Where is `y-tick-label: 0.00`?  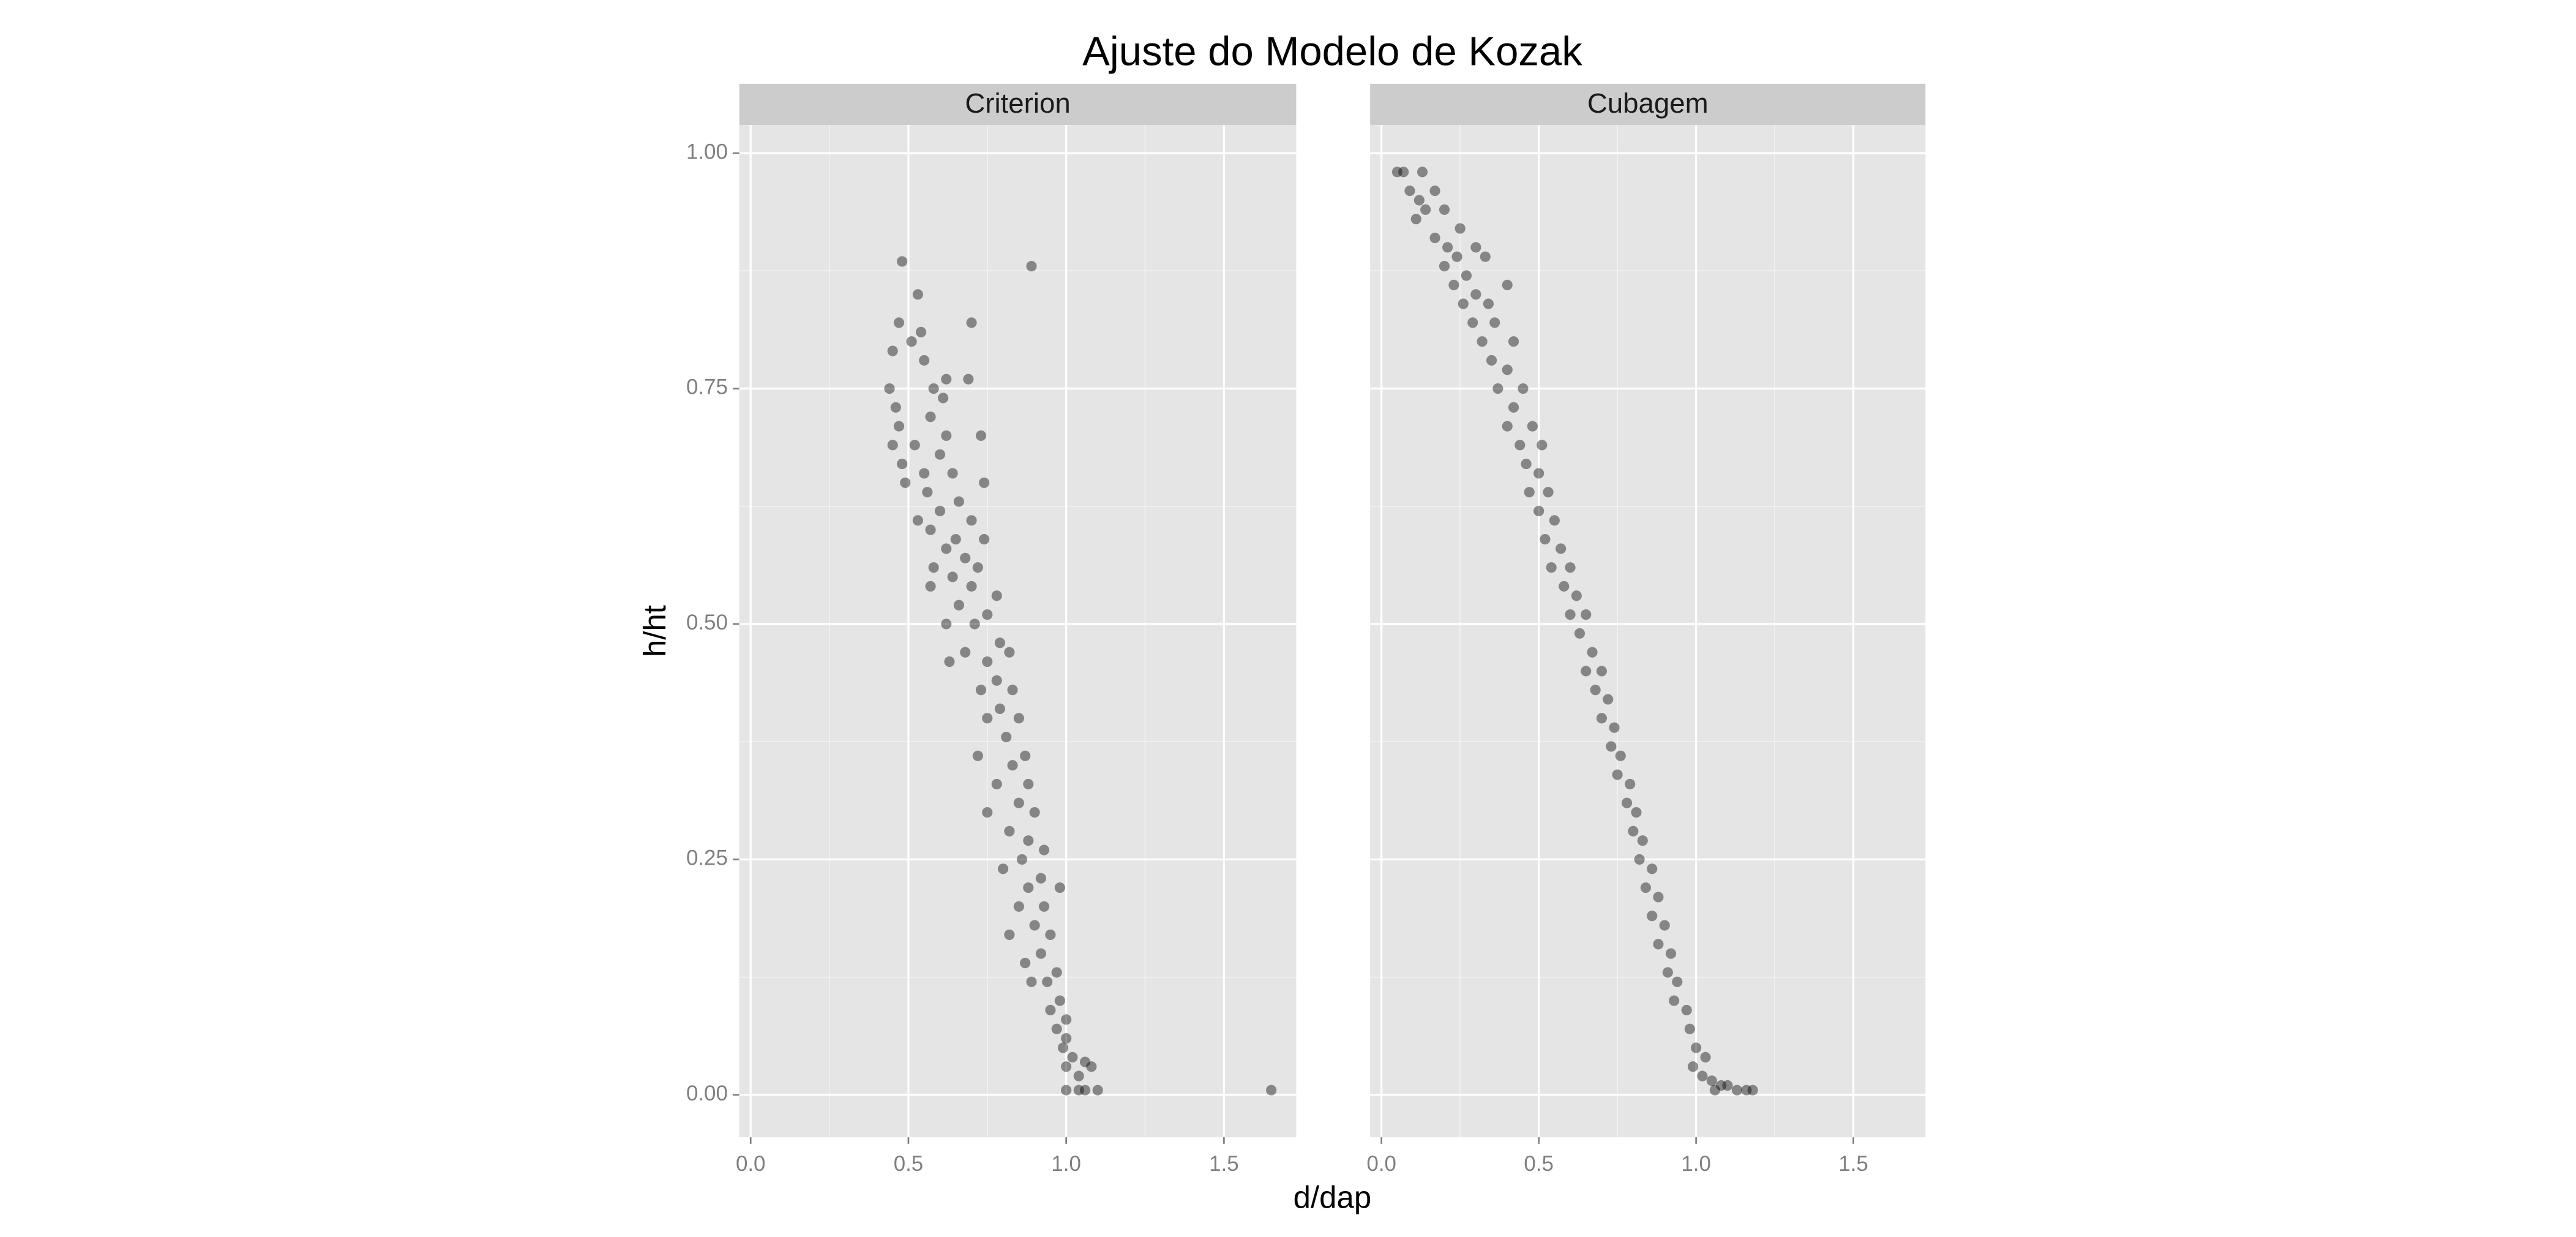
y-tick-label: 0.00 is located at coordinates (707, 1093).